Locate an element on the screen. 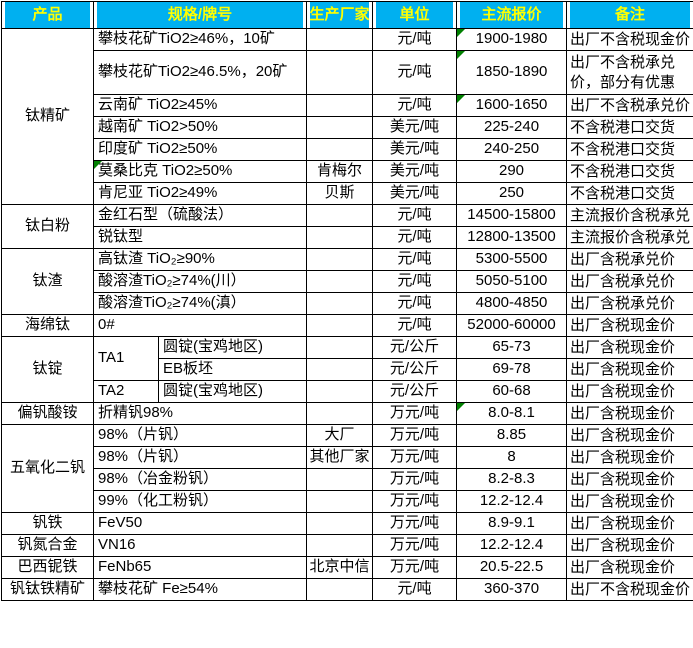 Image resolution: width=693 pixels, height=648 pixels. price-cell: 8.2-8.3 is located at coordinates (512, 480).